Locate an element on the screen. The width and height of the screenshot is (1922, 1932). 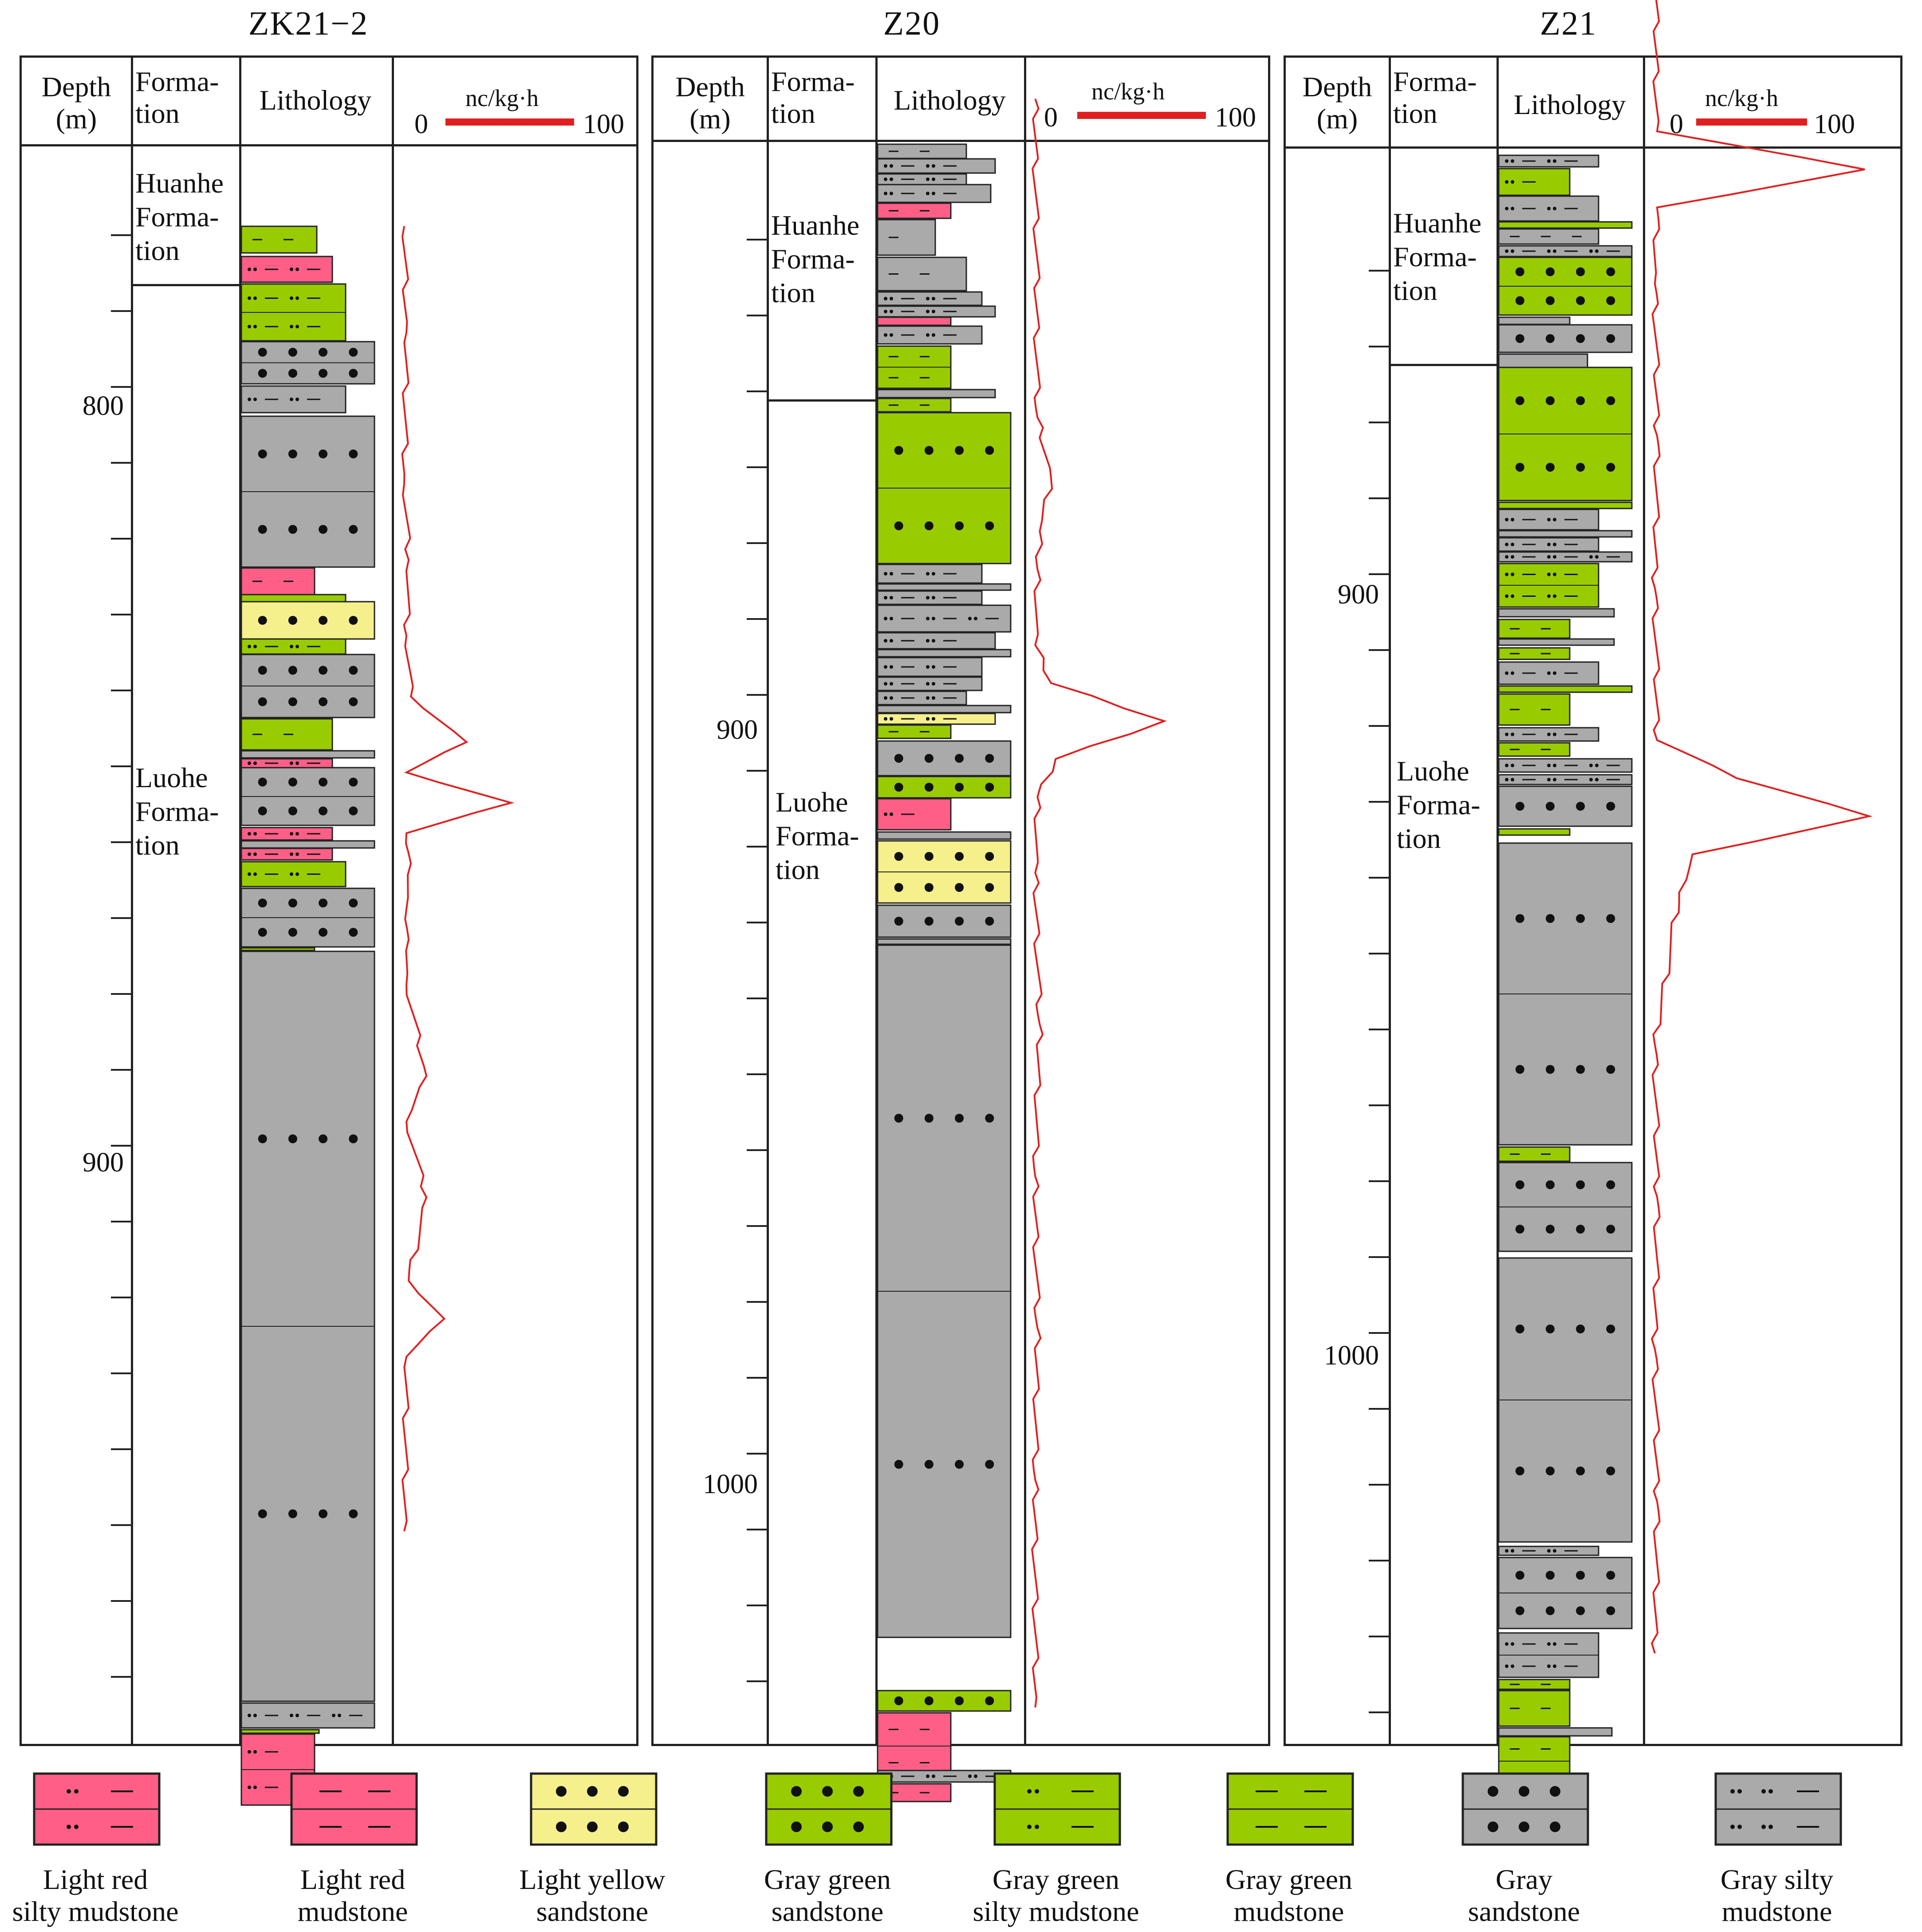
curve-unit-label: nc/kg·h is located at coordinates (1128, 91).